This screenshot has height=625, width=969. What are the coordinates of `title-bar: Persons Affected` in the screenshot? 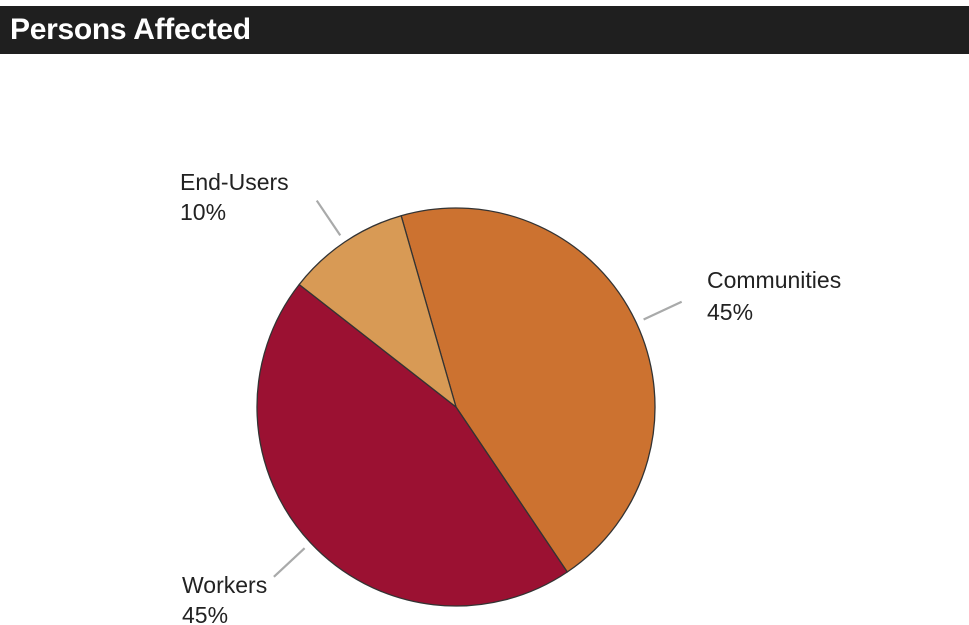 It's located at (484, 30).